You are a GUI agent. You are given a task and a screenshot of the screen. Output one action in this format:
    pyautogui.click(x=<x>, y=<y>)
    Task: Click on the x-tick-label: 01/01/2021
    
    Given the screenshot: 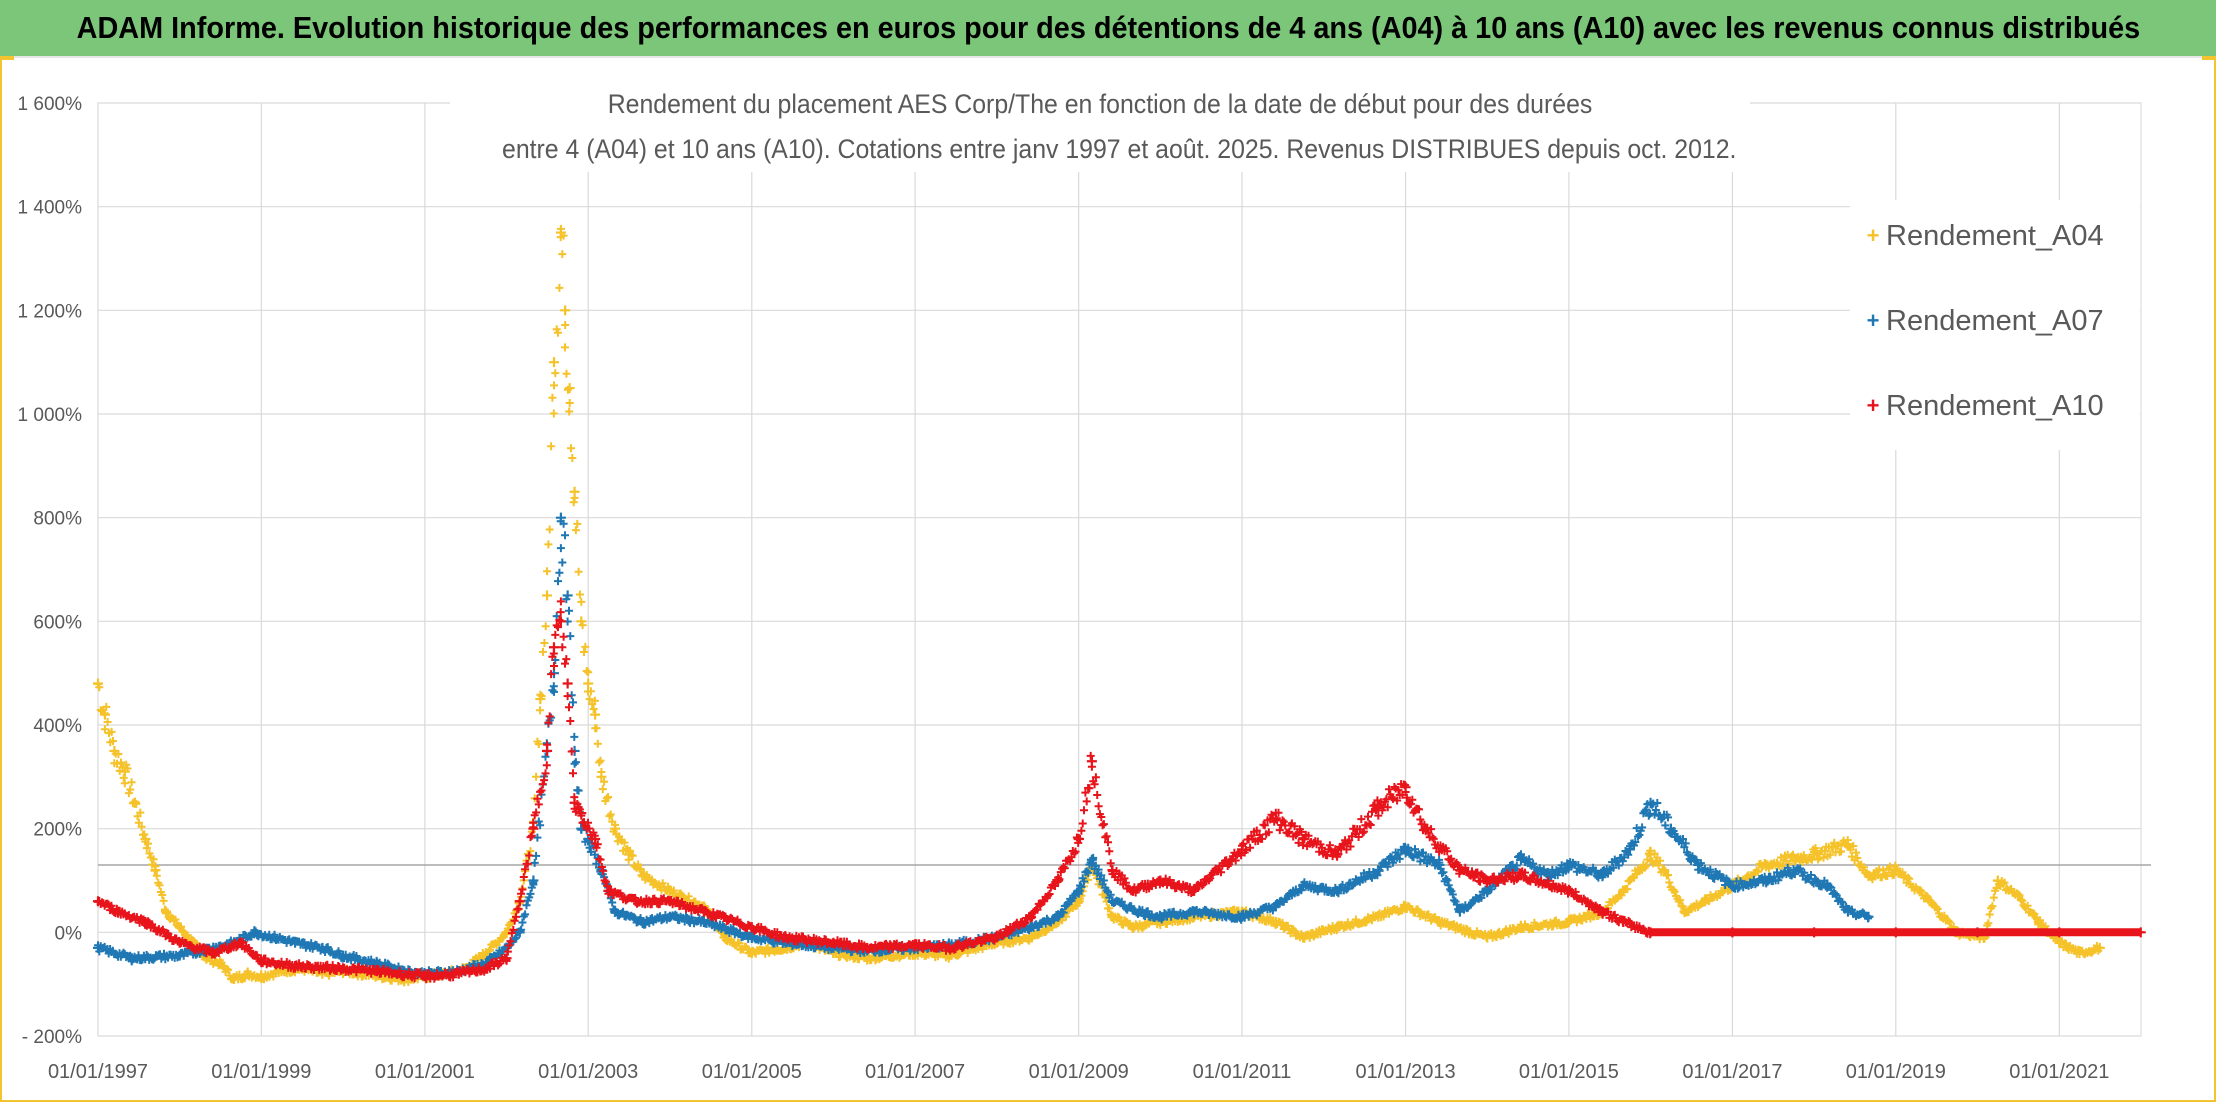 What is the action you would take?
    pyautogui.click(x=2059, y=1072)
    